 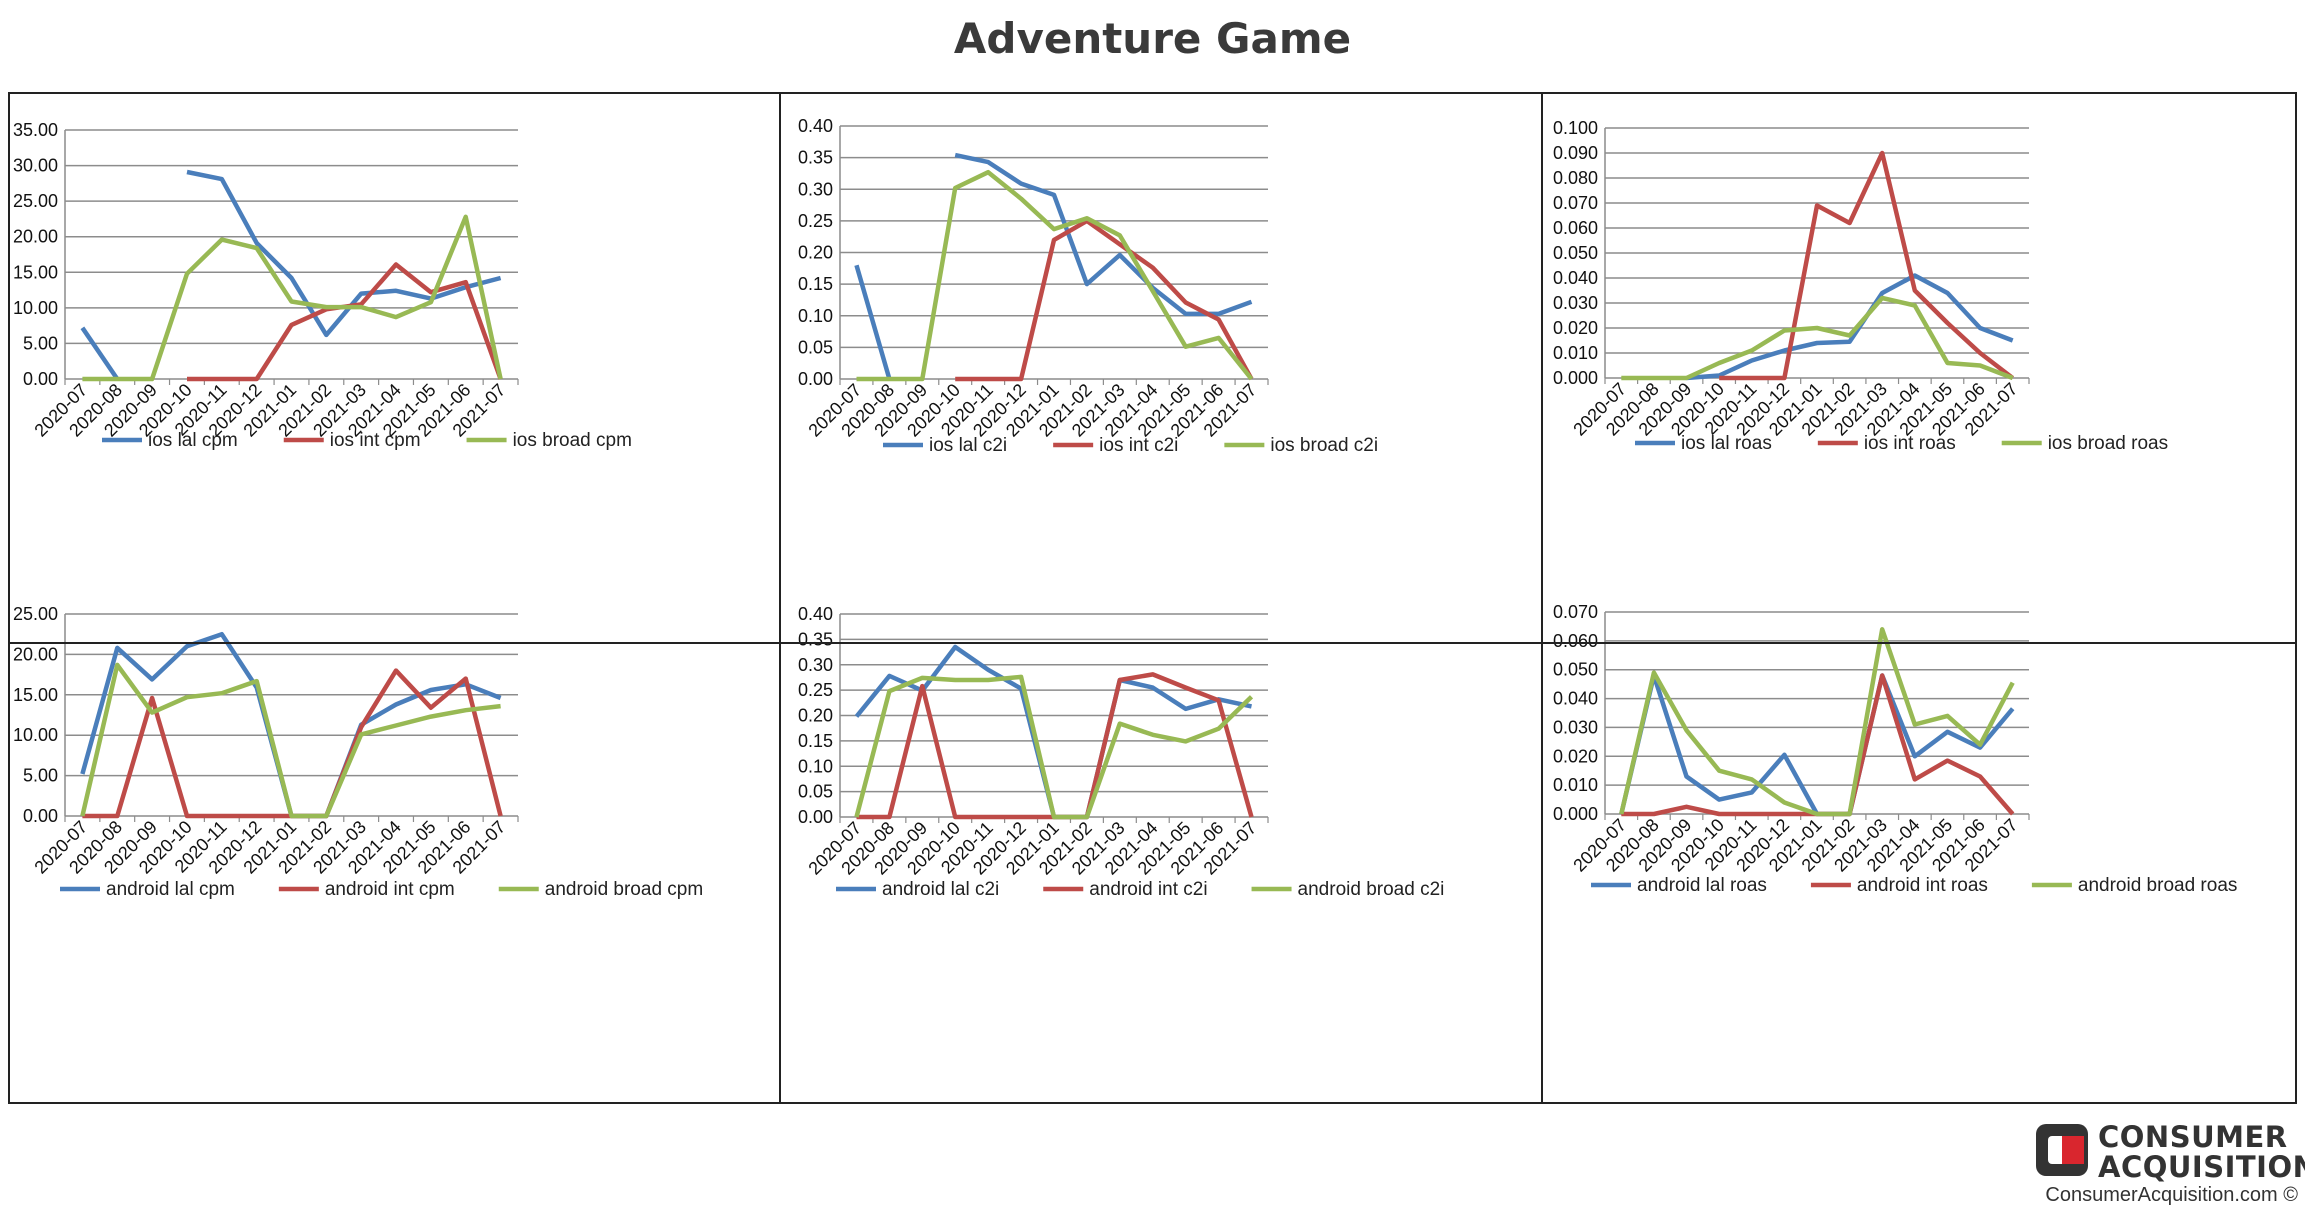 What do you see at coordinates (968, 445) in the screenshot?
I see `legend-label: ios lal c2i` at bounding box center [968, 445].